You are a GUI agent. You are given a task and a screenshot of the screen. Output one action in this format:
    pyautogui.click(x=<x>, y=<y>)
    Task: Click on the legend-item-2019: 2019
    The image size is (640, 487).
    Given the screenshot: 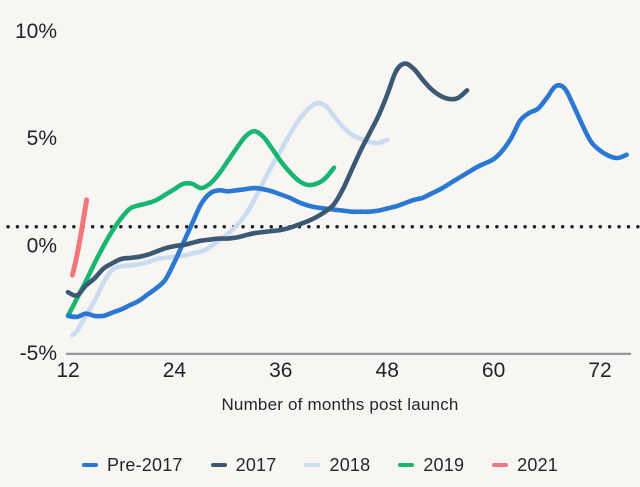 What is the action you would take?
    pyautogui.click(x=431, y=465)
    